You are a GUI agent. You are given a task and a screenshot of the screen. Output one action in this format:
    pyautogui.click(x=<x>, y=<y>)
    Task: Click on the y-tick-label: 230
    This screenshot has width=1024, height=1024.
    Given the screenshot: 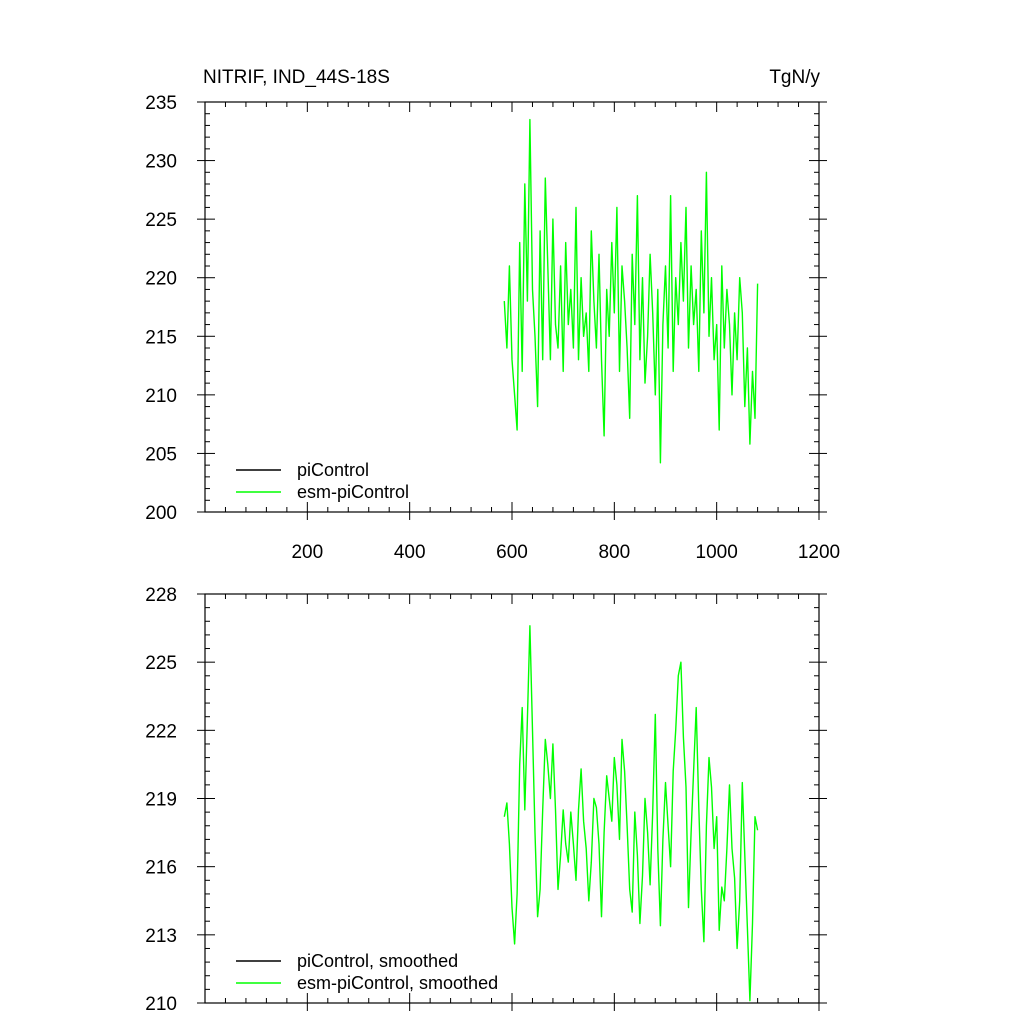 What is the action you would take?
    pyautogui.click(x=161, y=162)
    